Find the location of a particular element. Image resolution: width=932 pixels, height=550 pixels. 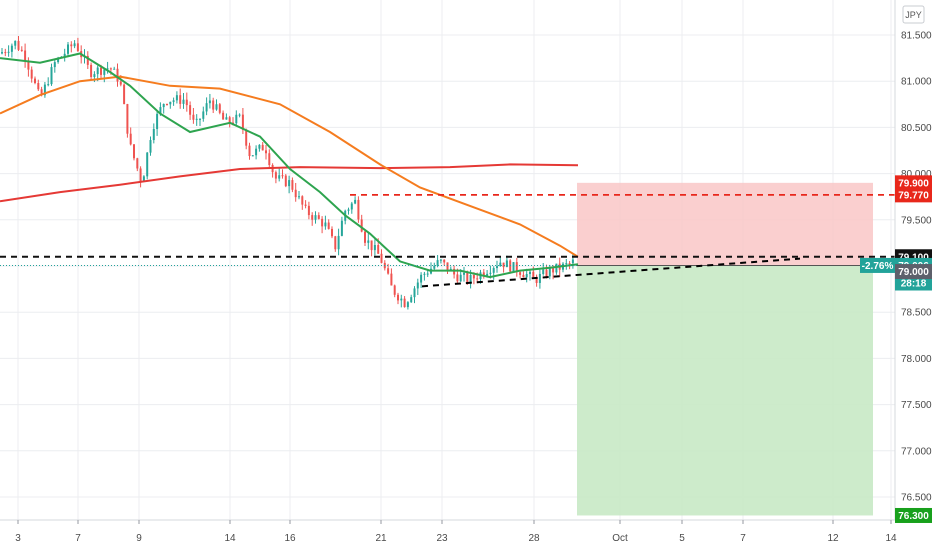

y-tick-label: 79.500 is located at coordinates (916, 220).